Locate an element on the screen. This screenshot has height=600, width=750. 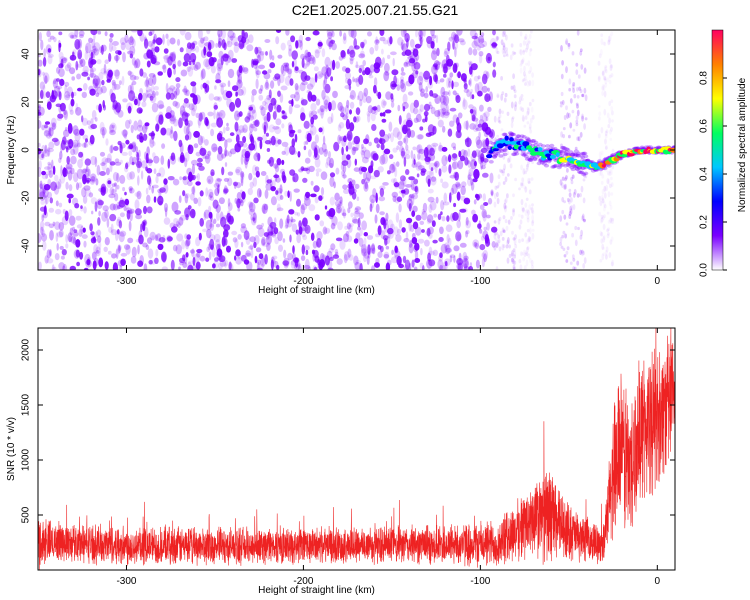
signal-core is located at coordinates (506, 138).